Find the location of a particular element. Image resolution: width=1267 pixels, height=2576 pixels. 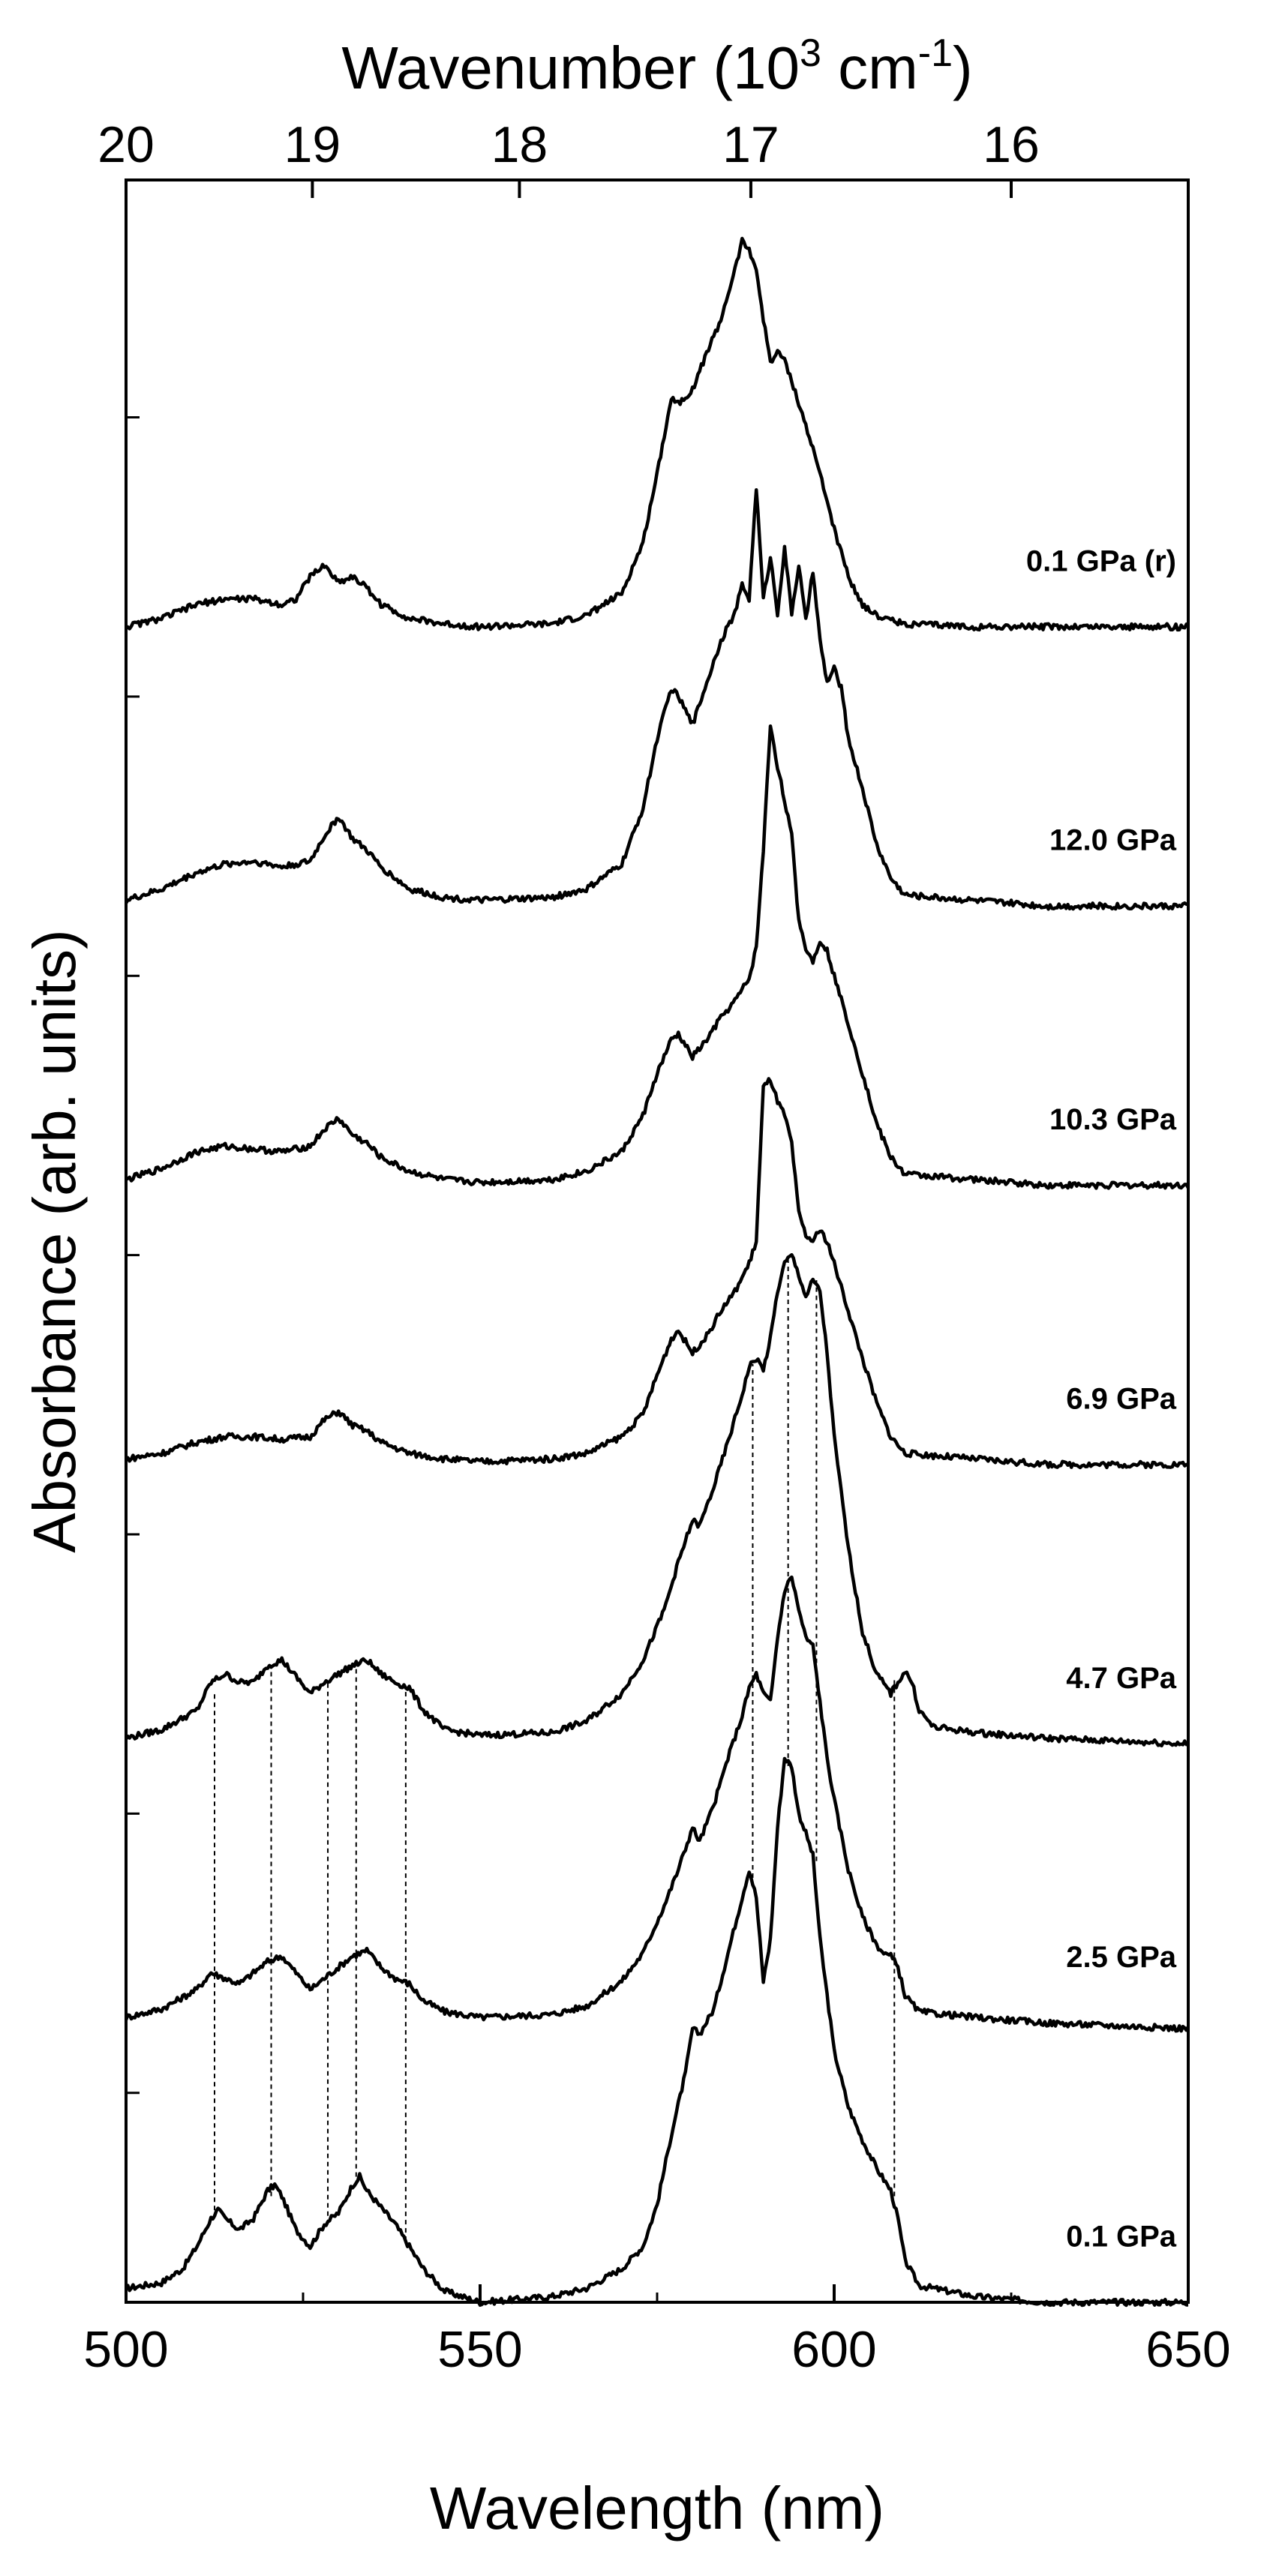

x-tick-label-2: 600 is located at coordinates (833, 2350).